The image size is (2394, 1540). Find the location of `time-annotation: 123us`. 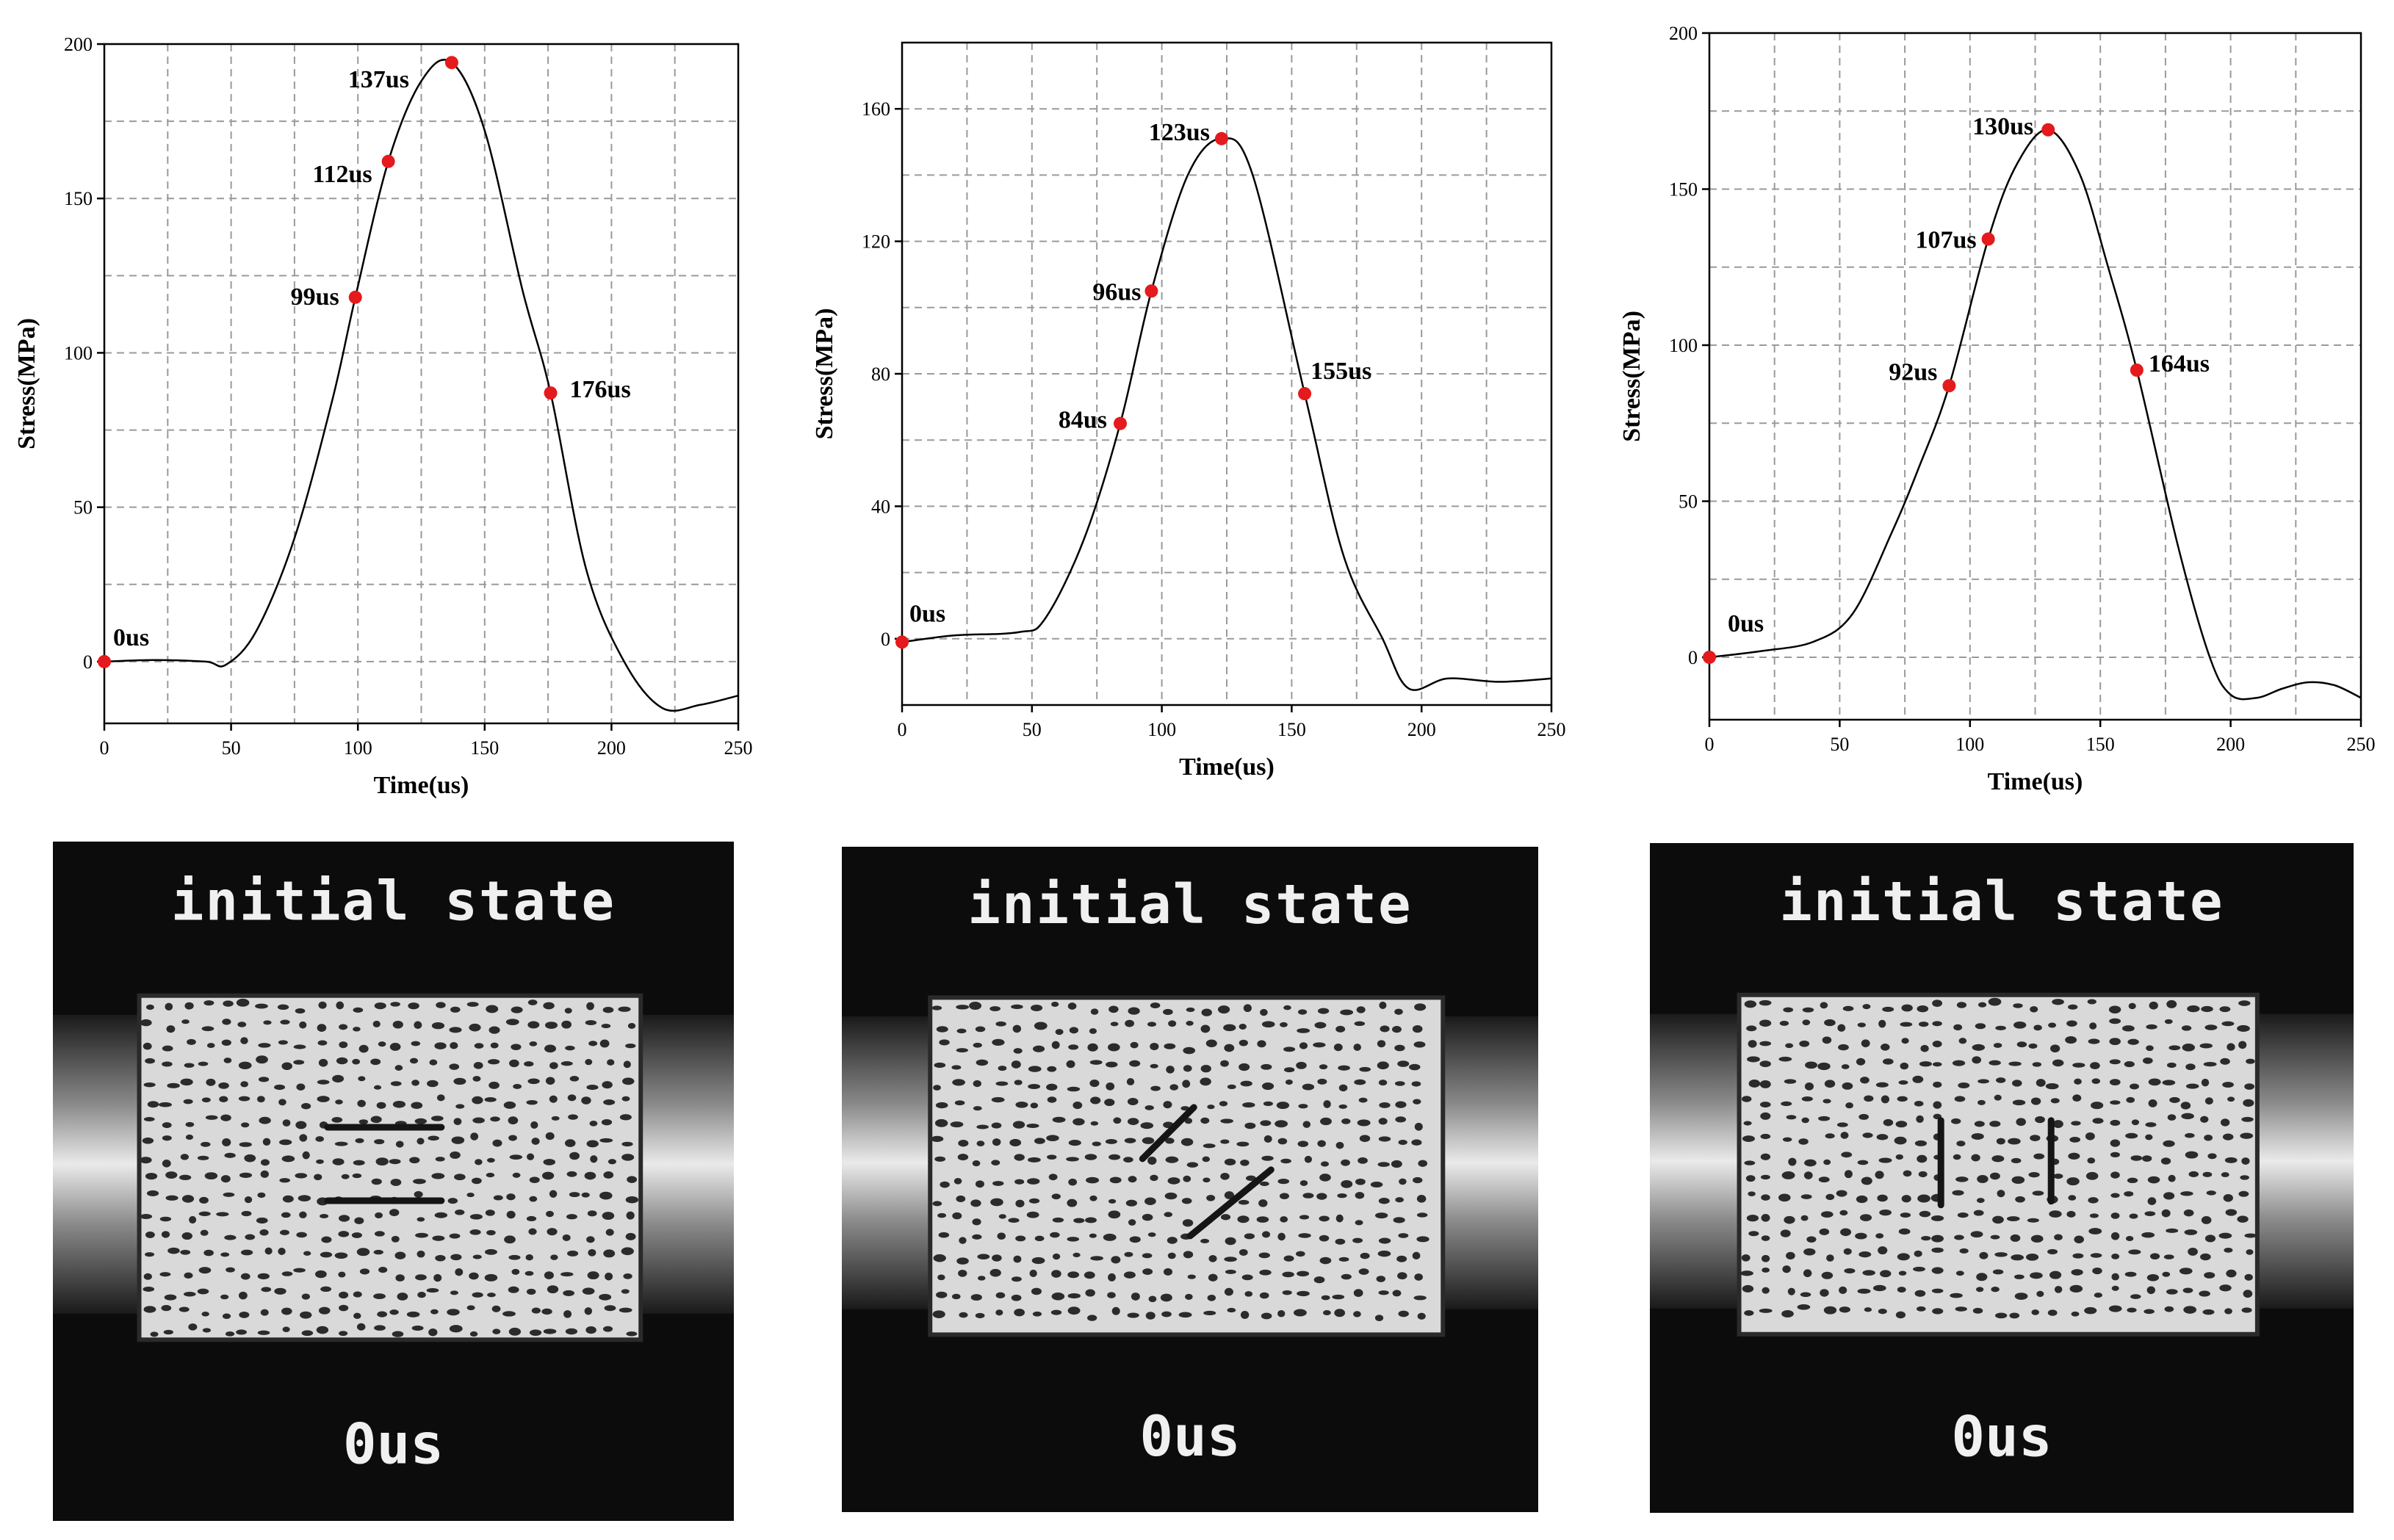

time-annotation: 123us is located at coordinates (1179, 132).